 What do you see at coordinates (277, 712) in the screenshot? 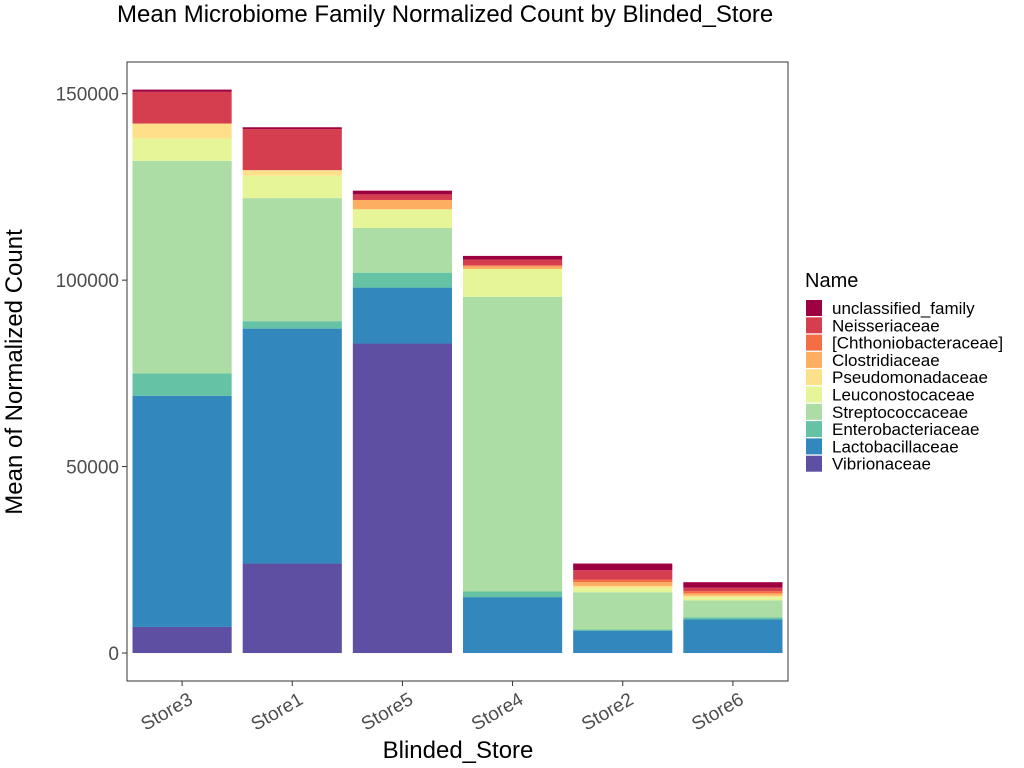
I see `x-tick-label: Store1` at bounding box center [277, 712].